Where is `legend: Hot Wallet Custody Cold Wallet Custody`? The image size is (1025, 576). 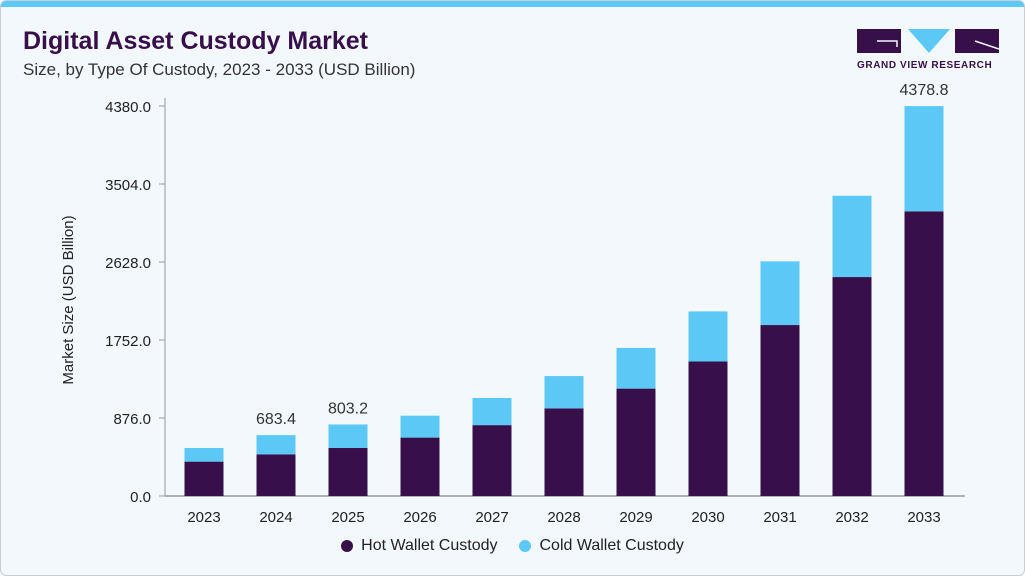
legend: Hot Wallet Custody Cold Wallet Custody is located at coordinates (512, 546).